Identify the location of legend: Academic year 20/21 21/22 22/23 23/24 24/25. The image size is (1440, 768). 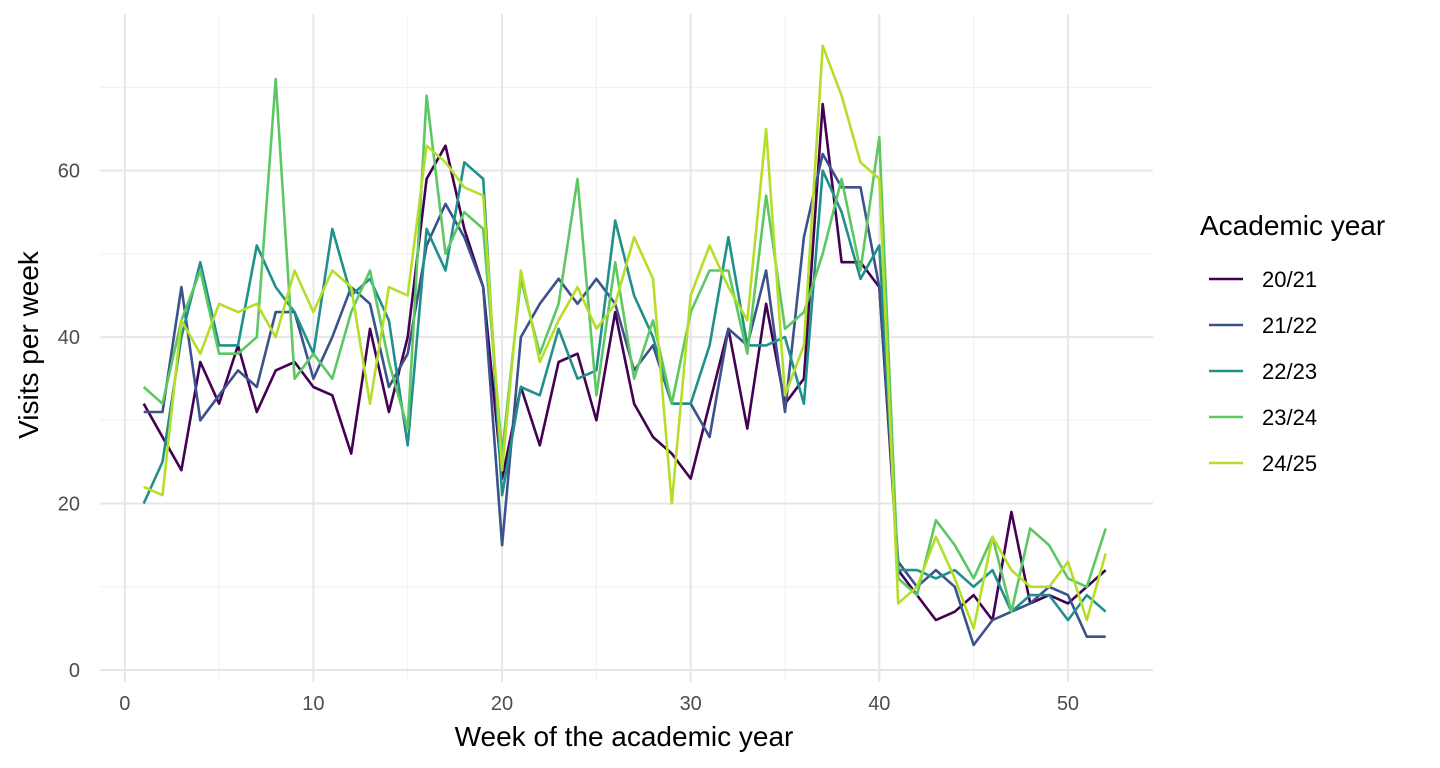
(1292, 343).